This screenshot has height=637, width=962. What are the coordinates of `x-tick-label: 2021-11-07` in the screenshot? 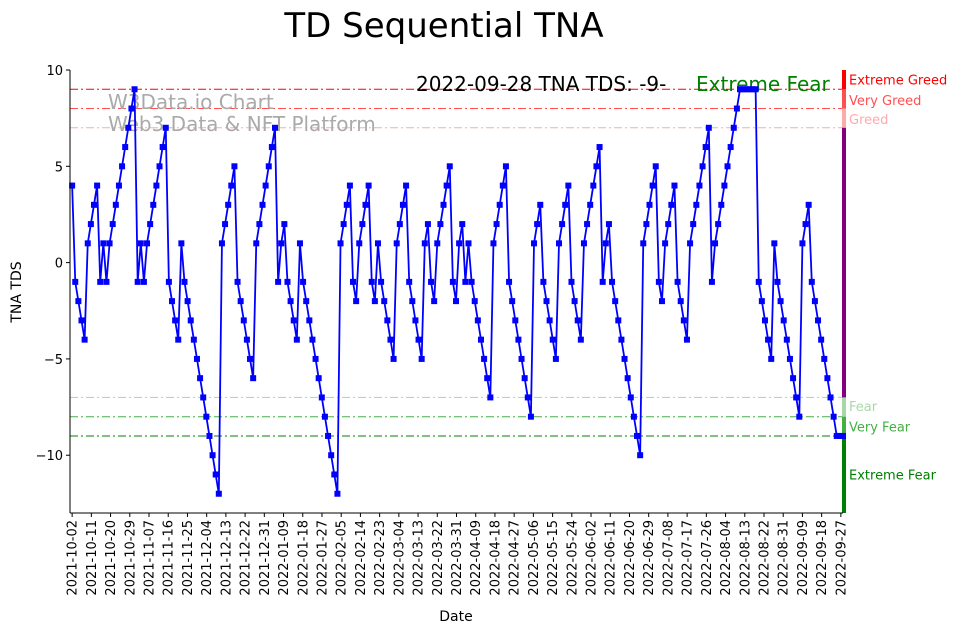 It's located at (150, 558).